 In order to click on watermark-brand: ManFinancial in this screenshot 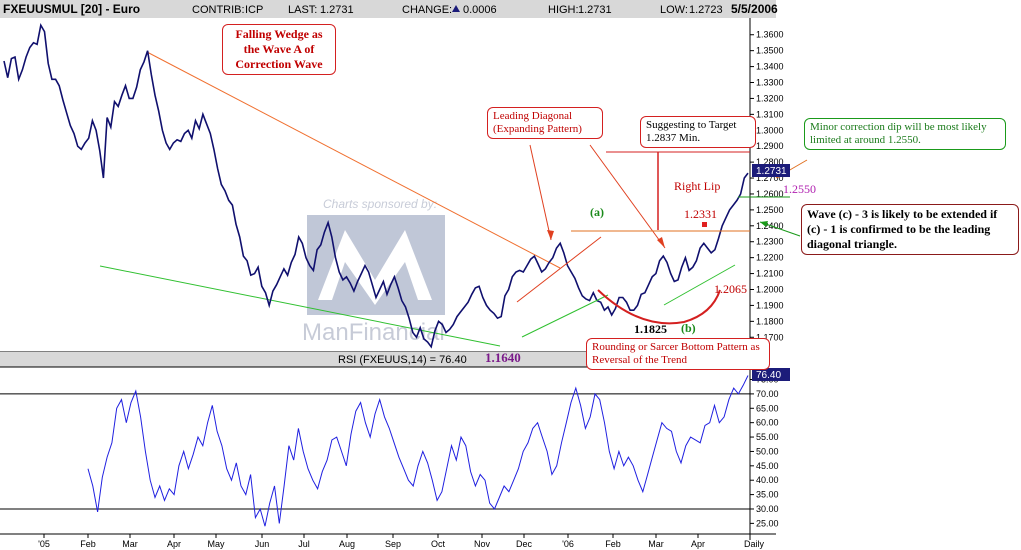, I will do `click(373, 332)`.